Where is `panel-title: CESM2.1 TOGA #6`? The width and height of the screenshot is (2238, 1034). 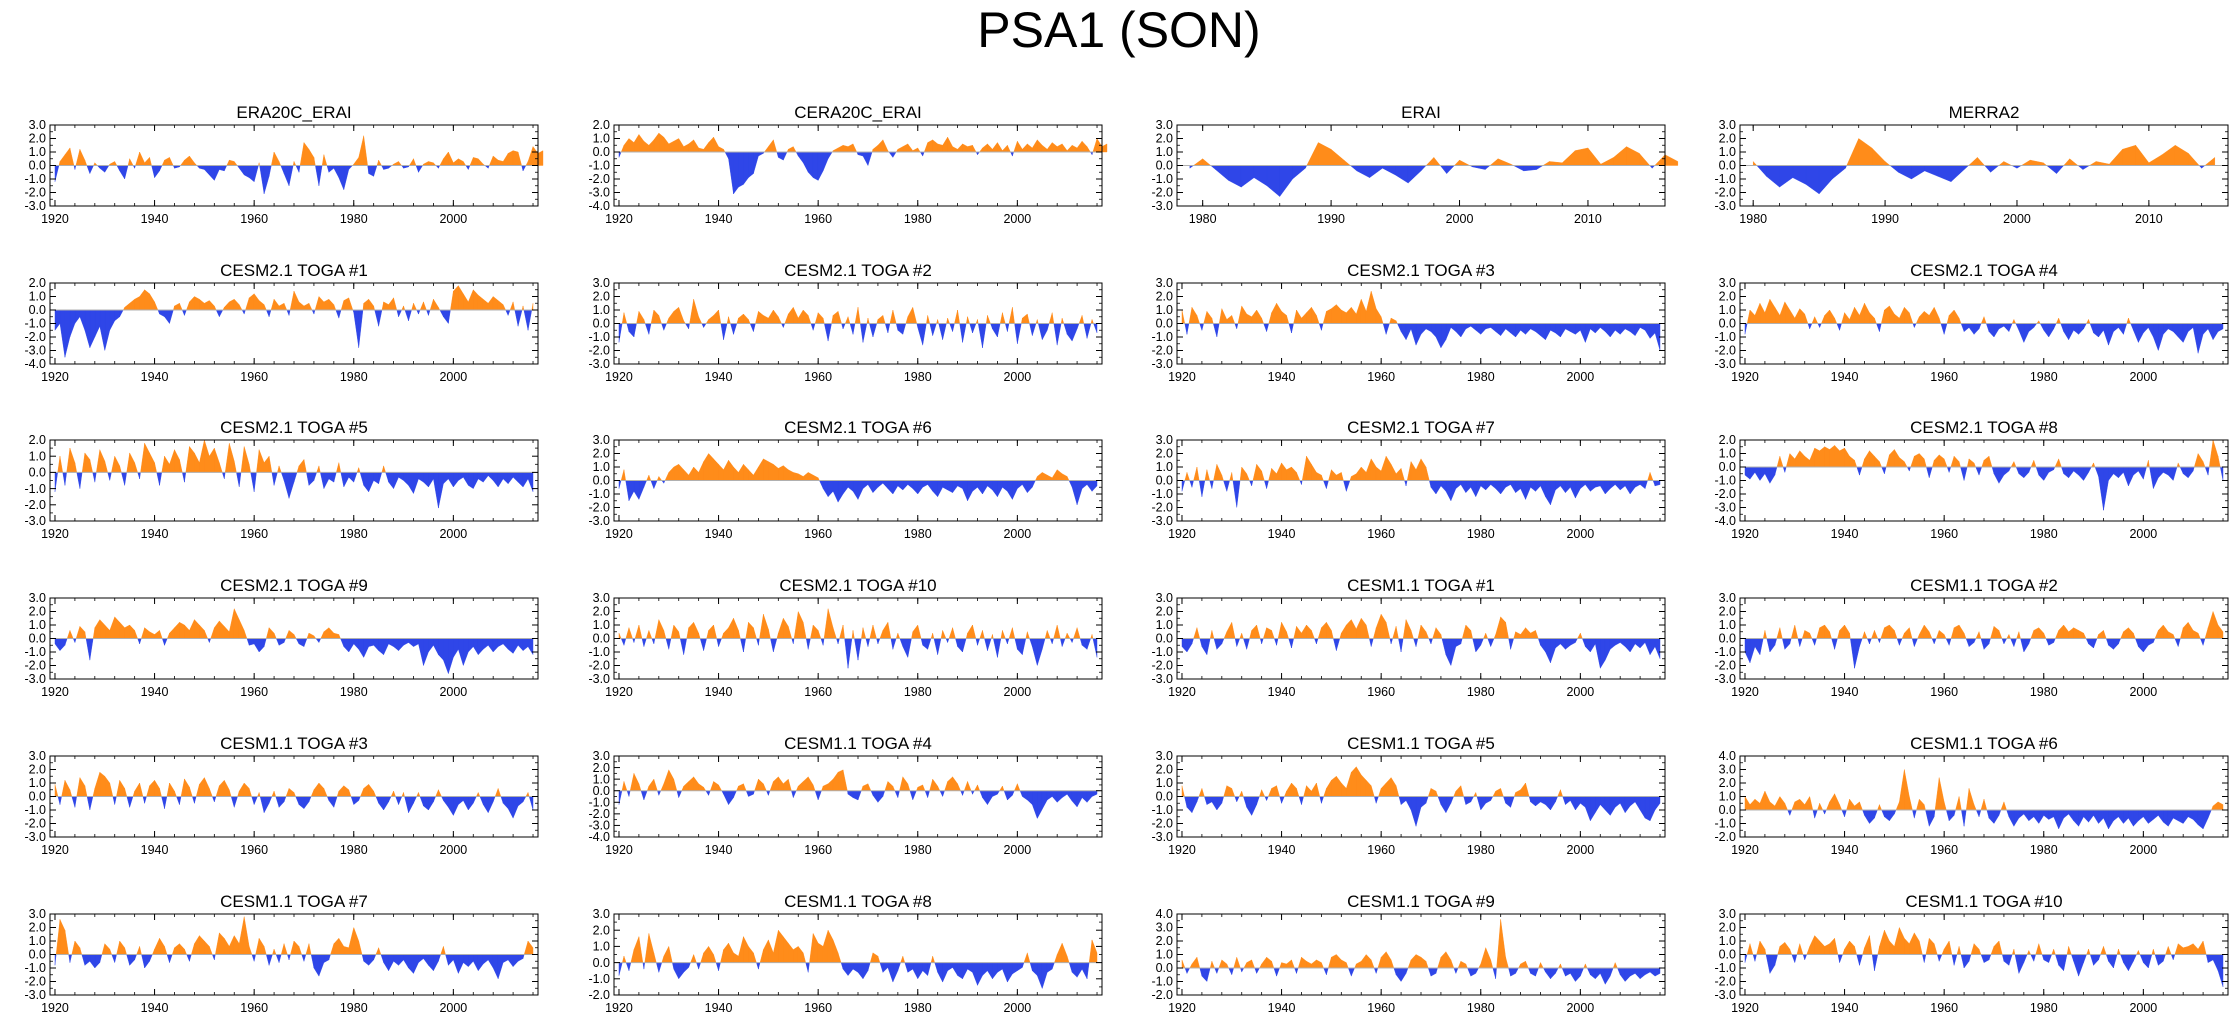
panel-title: CESM2.1 TOGA #6 is located at coordinates (858, 427).